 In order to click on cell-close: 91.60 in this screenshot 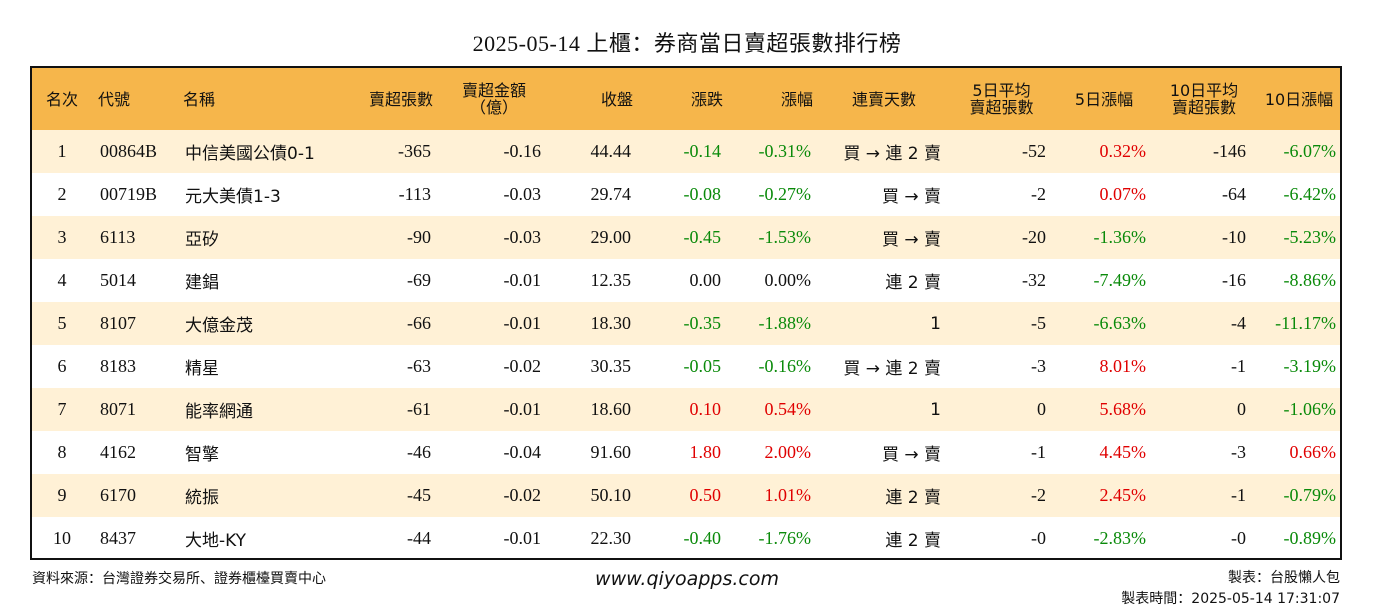, I will do `click(611, 452)`.